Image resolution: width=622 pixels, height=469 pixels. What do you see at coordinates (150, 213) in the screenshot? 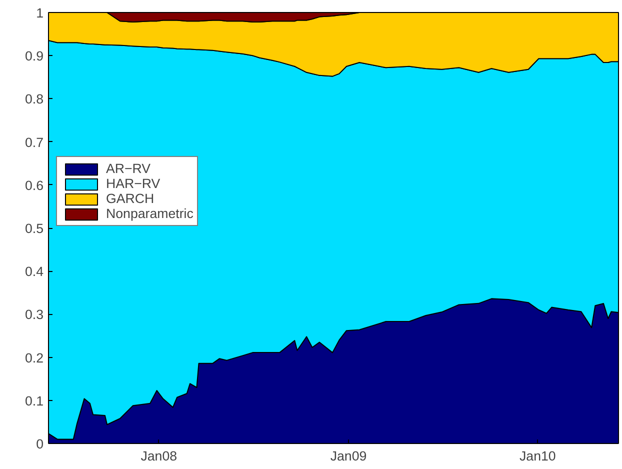
I see `legend-label: Nonparametric` at bounding box center [150, 213].